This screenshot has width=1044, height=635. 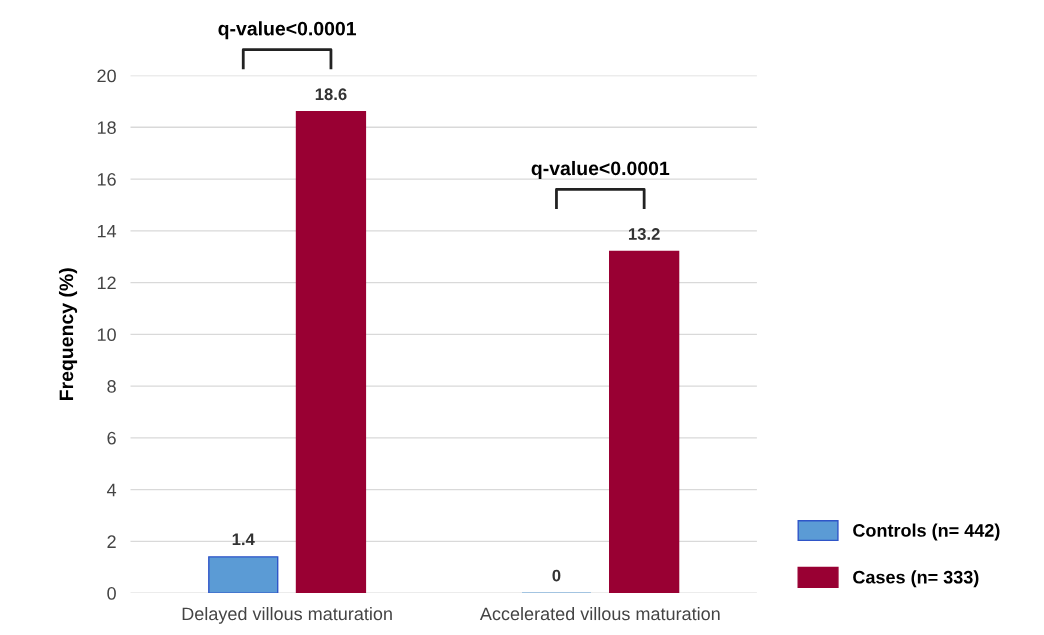 I want to click on data-label: 0, so click(x=556, y=575).